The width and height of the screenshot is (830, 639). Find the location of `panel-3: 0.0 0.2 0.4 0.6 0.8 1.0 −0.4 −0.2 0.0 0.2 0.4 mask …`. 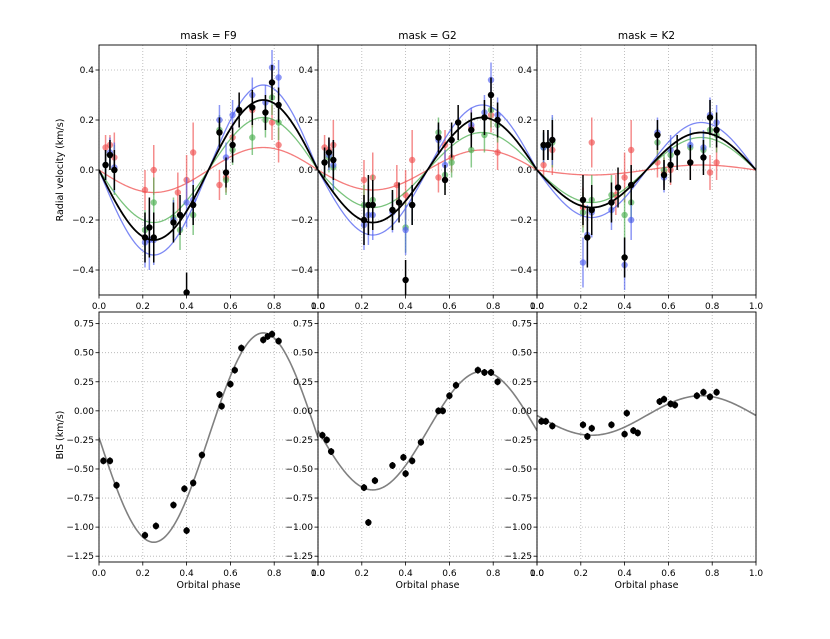

panel-3: 0.0 0.2 0.4 0.6 0.8 1.0 −0.4 −0.2 0.0 0.2 0.4 mask … is located at coordinates (636, 171).